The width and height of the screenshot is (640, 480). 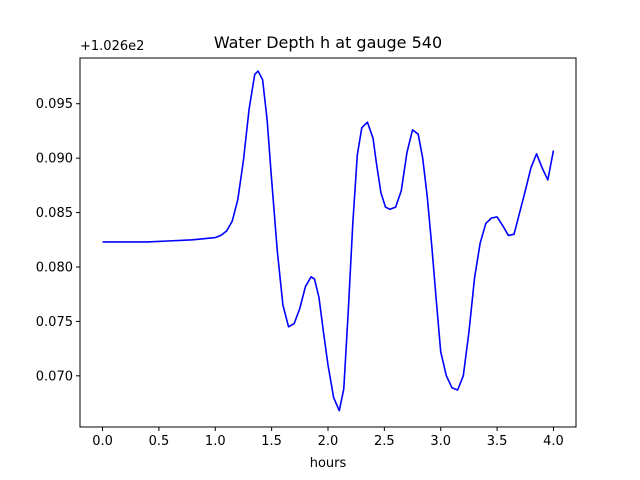 I want to click on x-tick-label: 2.5, so click(x=384, y=441).